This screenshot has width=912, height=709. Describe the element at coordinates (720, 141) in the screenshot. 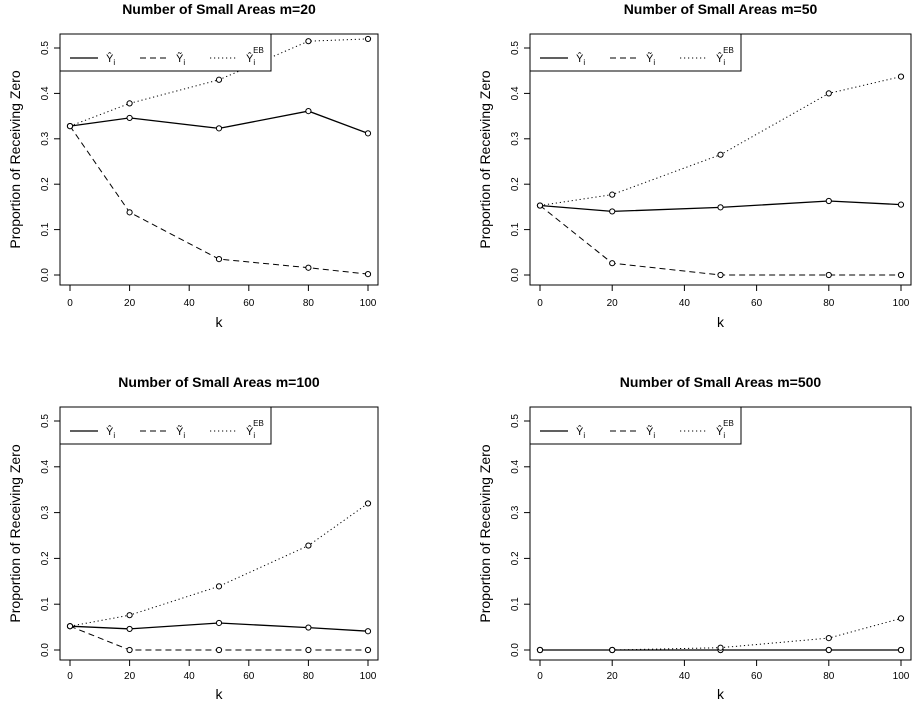

I see `series-line-dotted` at that location.